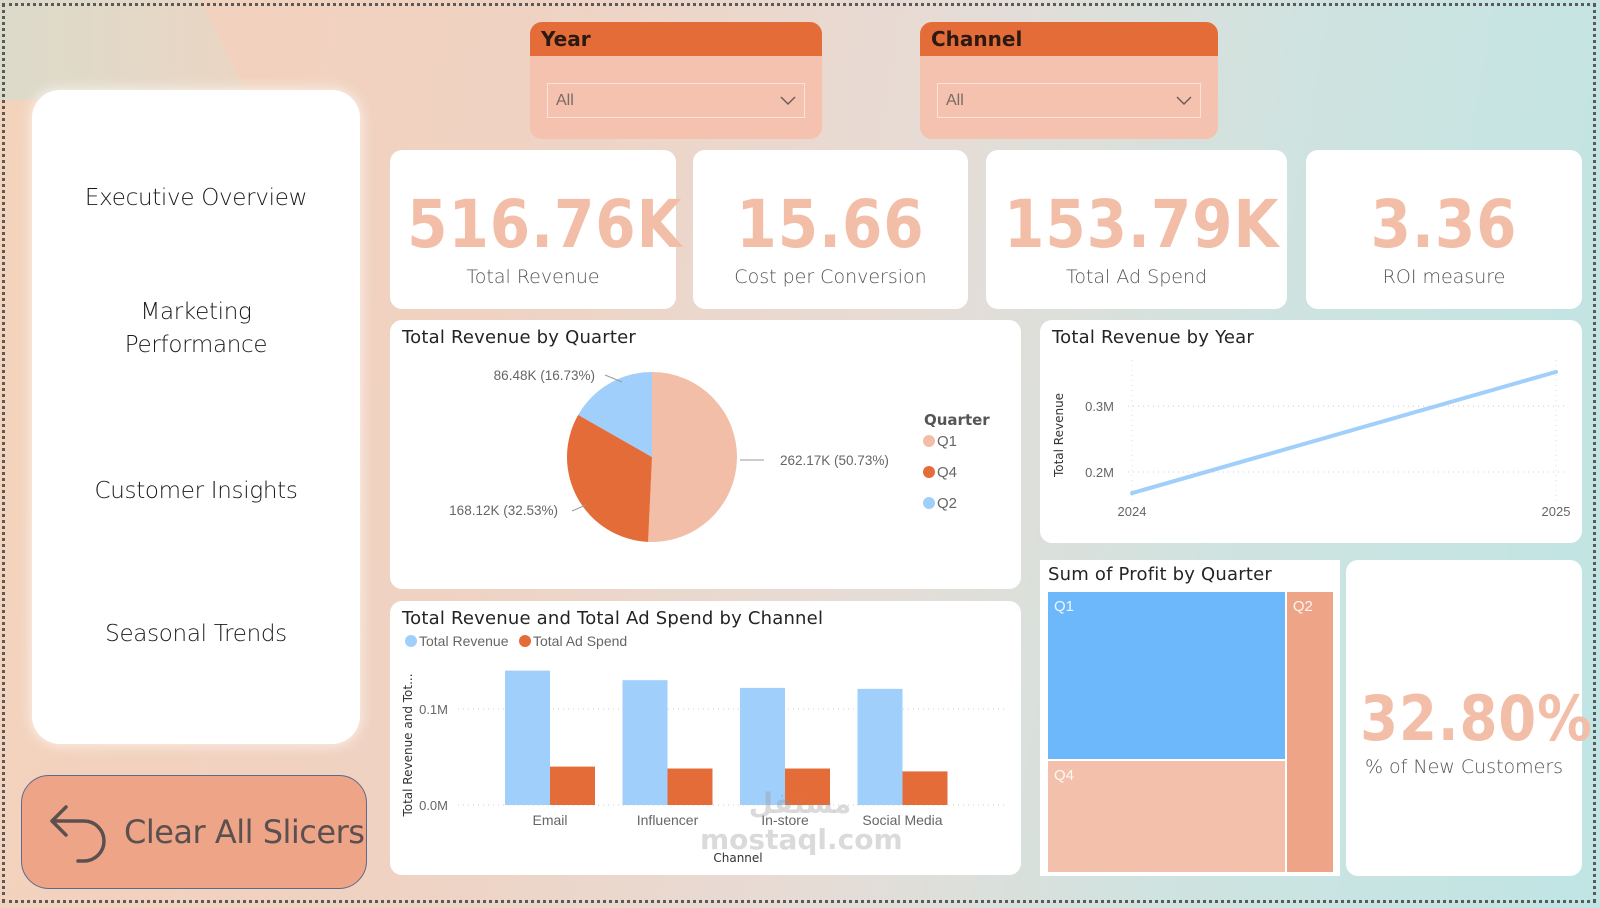  What do you see at coordinates (1064, 606) in the screenshot?
I see `treemap-tile-label: Q1` at bounding box center [1064, 606].